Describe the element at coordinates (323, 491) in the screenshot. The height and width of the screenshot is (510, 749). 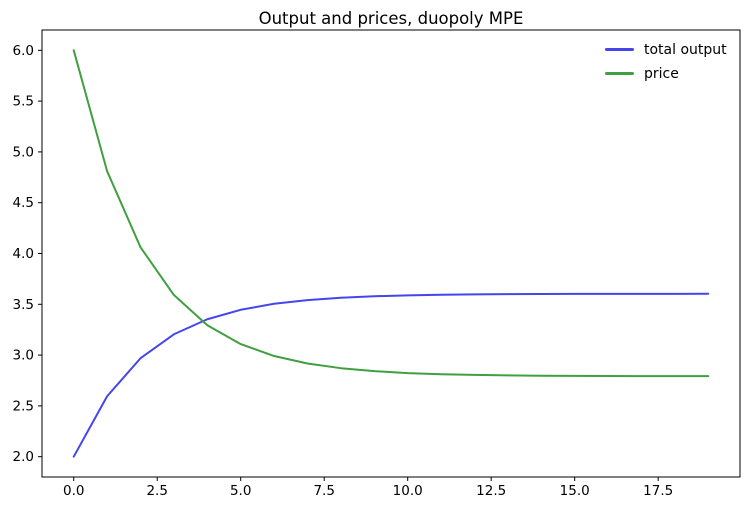
I see `x-tick-label: 7.5` at that location.